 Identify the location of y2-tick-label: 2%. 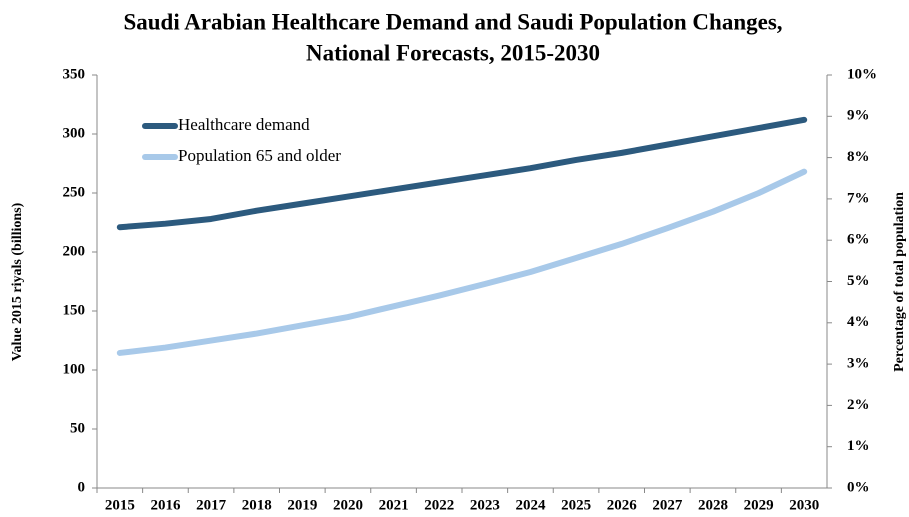
(858, 405).